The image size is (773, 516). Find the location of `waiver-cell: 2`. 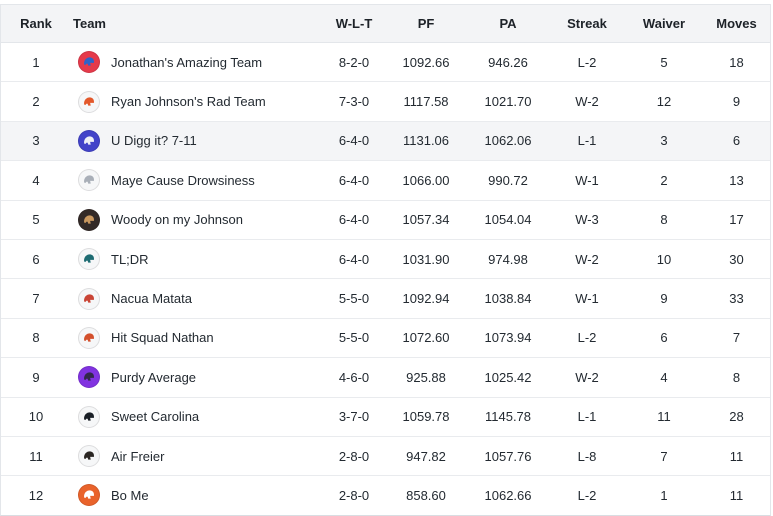

waiver-cell: 2 is located at coordinates (664, 180).